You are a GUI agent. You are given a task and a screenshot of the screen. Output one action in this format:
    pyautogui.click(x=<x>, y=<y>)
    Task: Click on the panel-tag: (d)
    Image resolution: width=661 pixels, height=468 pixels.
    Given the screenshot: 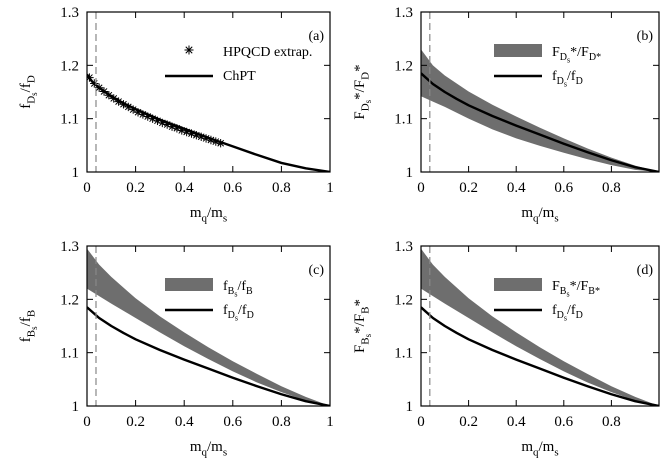 What is the action you would take?
    pyautogui.click(x=645, y=270)
    